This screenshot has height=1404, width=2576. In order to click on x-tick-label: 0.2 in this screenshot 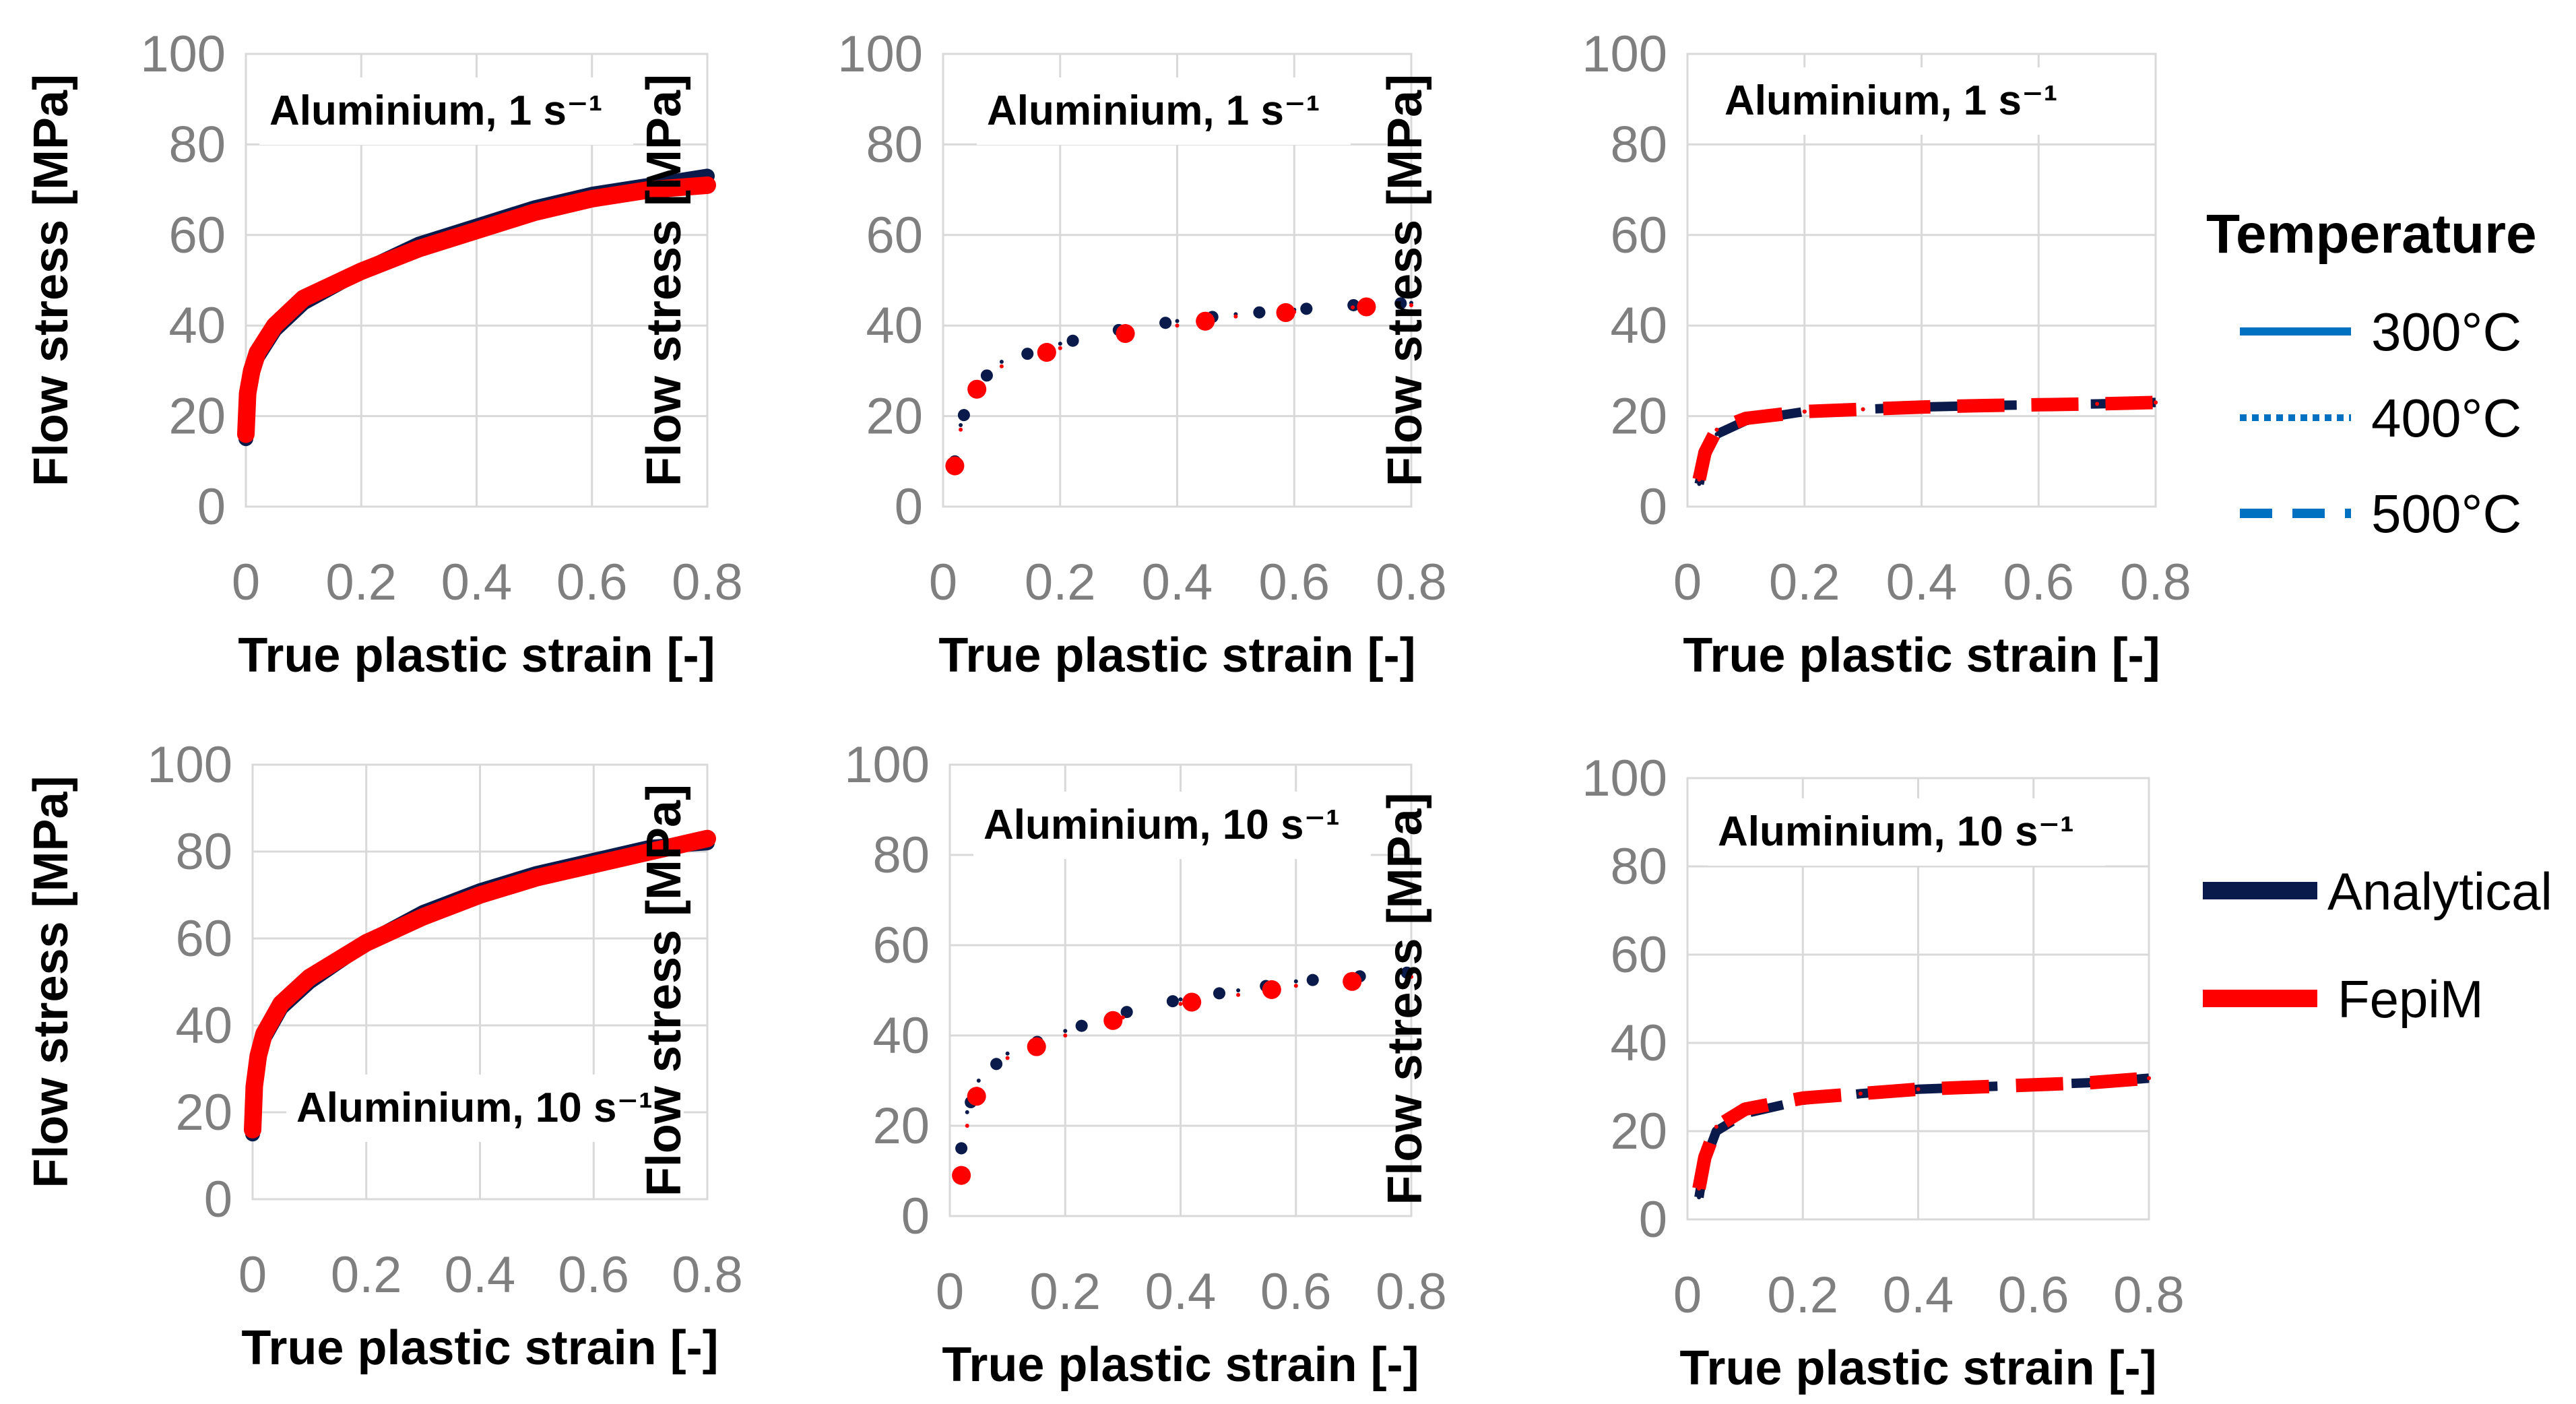, I will do `click(1805, 583)`.